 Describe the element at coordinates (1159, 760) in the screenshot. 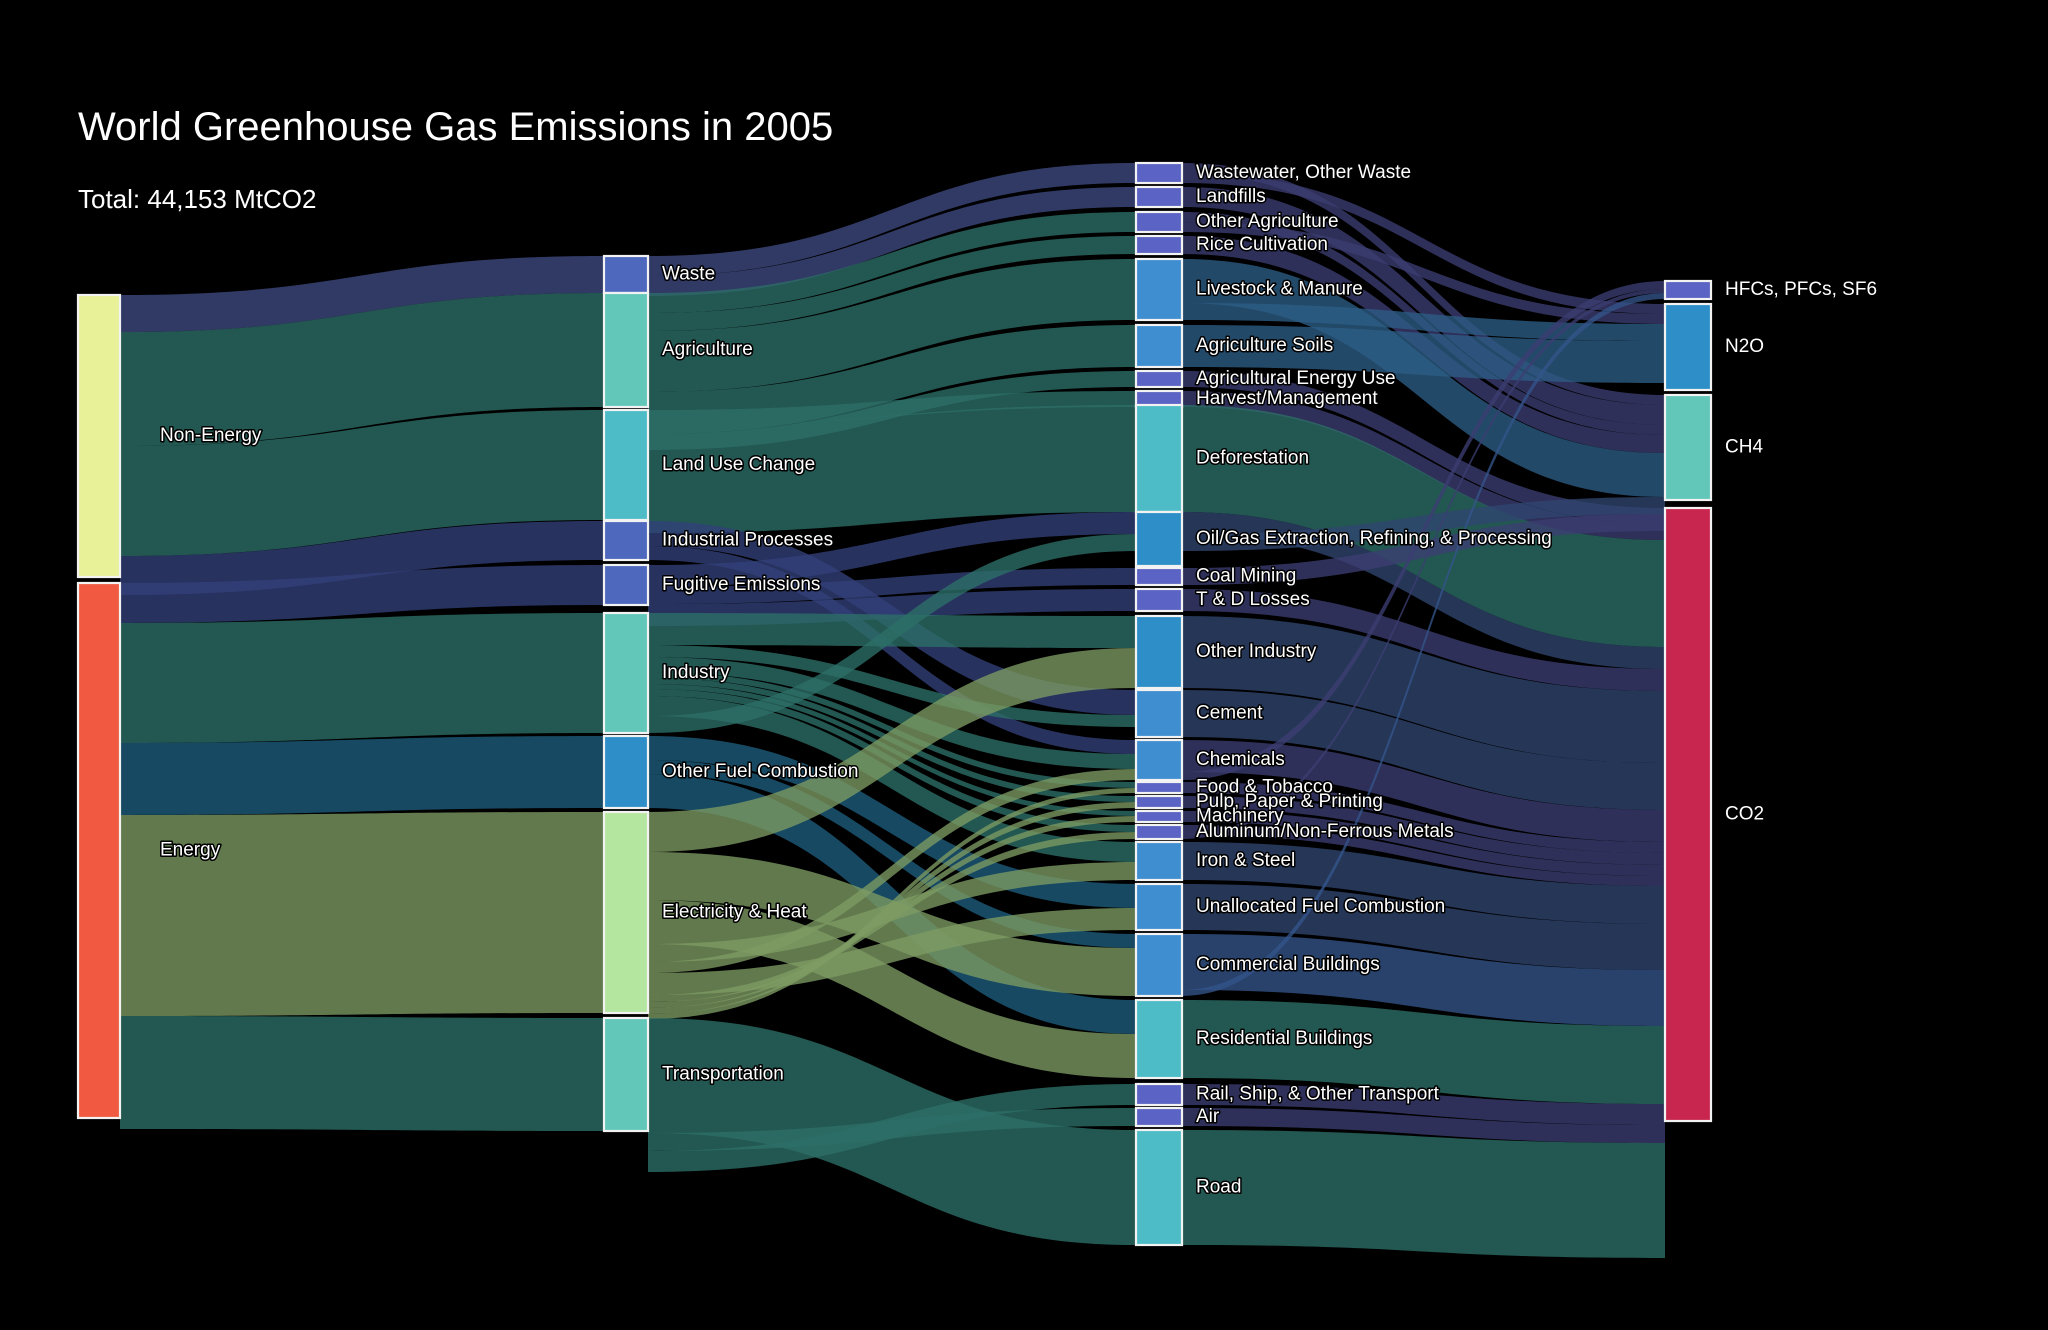

I see `sankey-node-chemicals` at that location.